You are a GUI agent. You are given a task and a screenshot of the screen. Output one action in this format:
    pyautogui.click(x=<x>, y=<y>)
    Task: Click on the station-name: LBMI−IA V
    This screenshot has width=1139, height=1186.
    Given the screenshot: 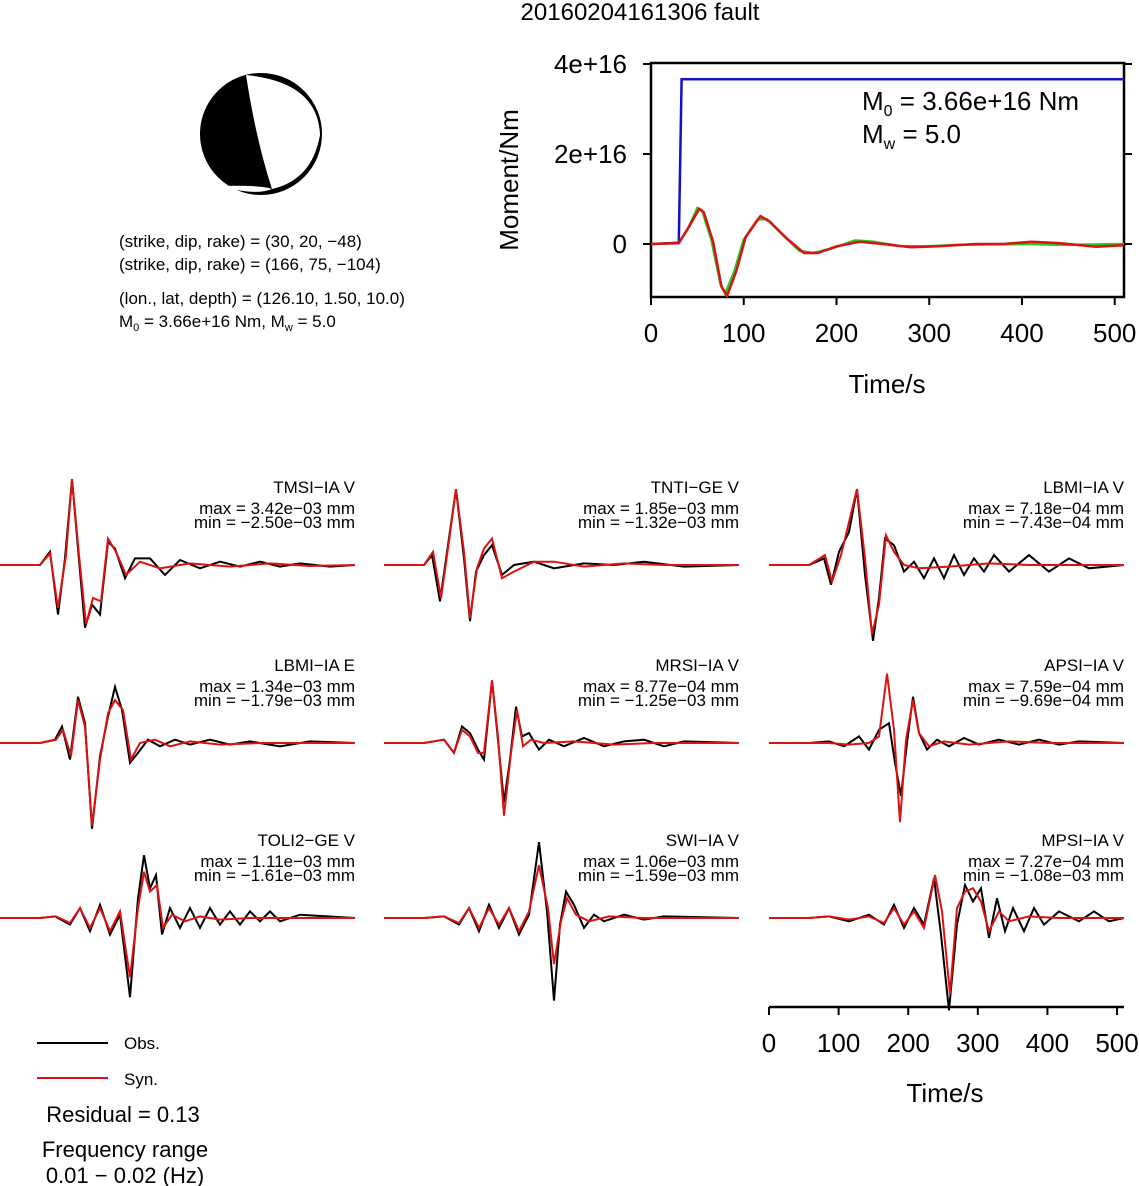 What is the action you would take?
    pyautogui.click(x=1083, y=487)
    